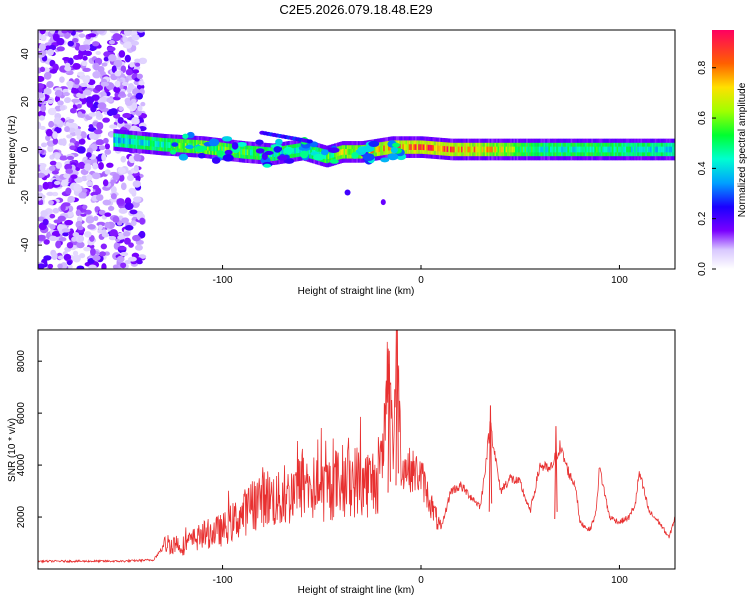  What do you see at coordinates (742, 149) in the screenshot?
I see `colorbar-label: Normalized spectral amplitude` at bounding box center [742, 149].